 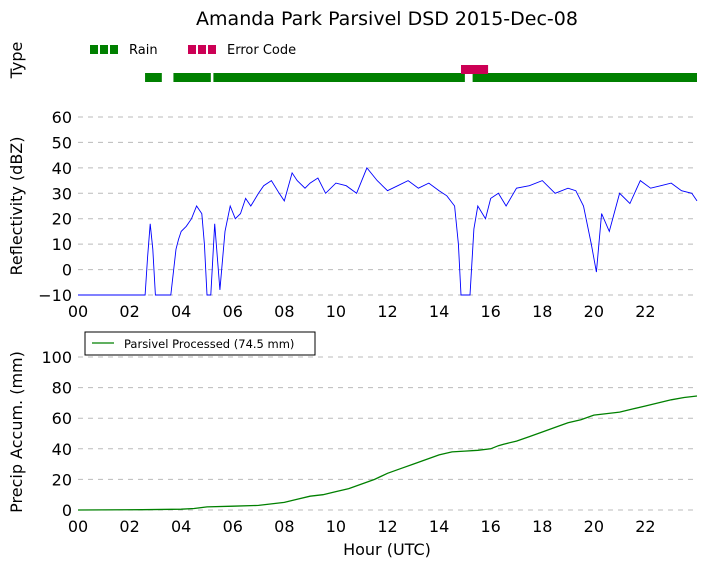 I want to click on type-legend: Rain Error Code, so click(x=193, y=50).